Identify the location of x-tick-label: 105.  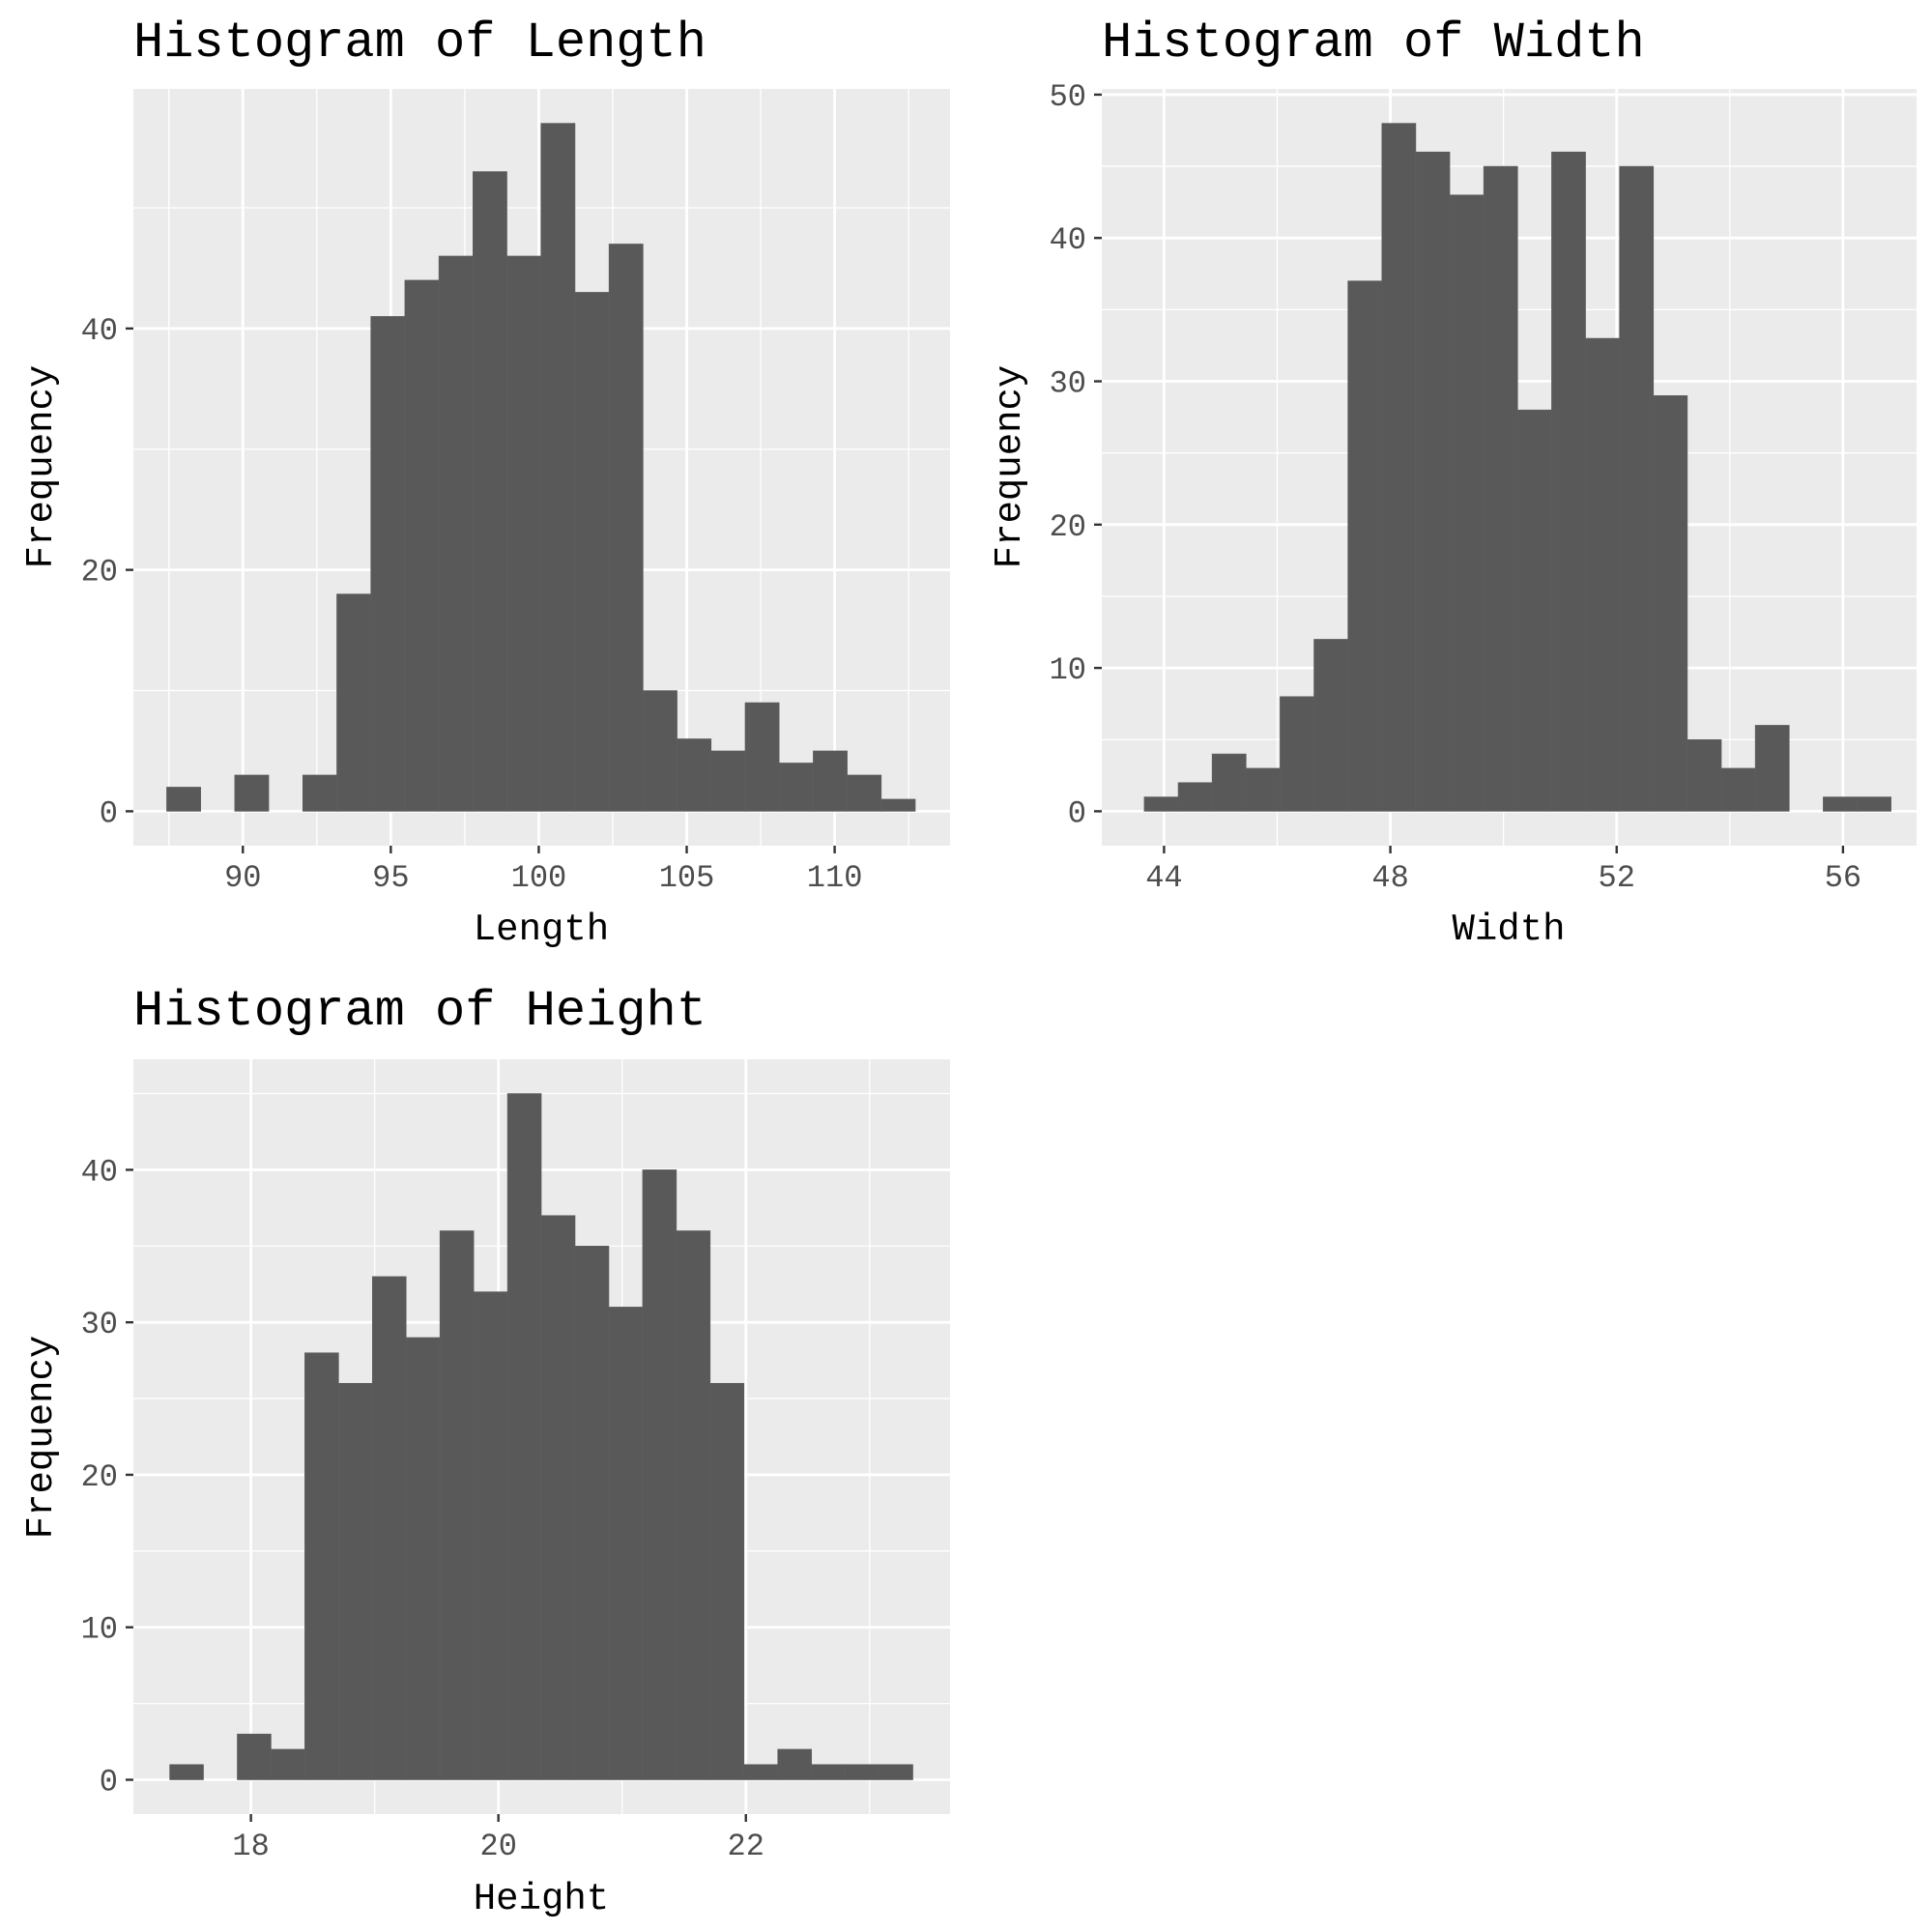
(687, 878).